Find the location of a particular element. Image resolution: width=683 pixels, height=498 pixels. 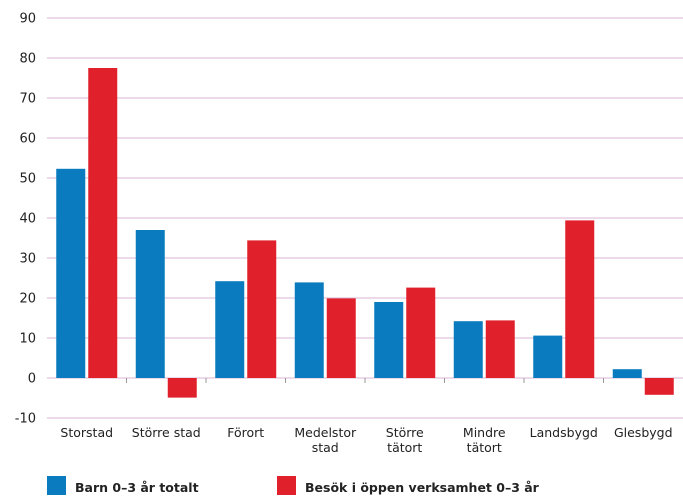

y-tick-label: 90 is located at coordinates (27, 19).